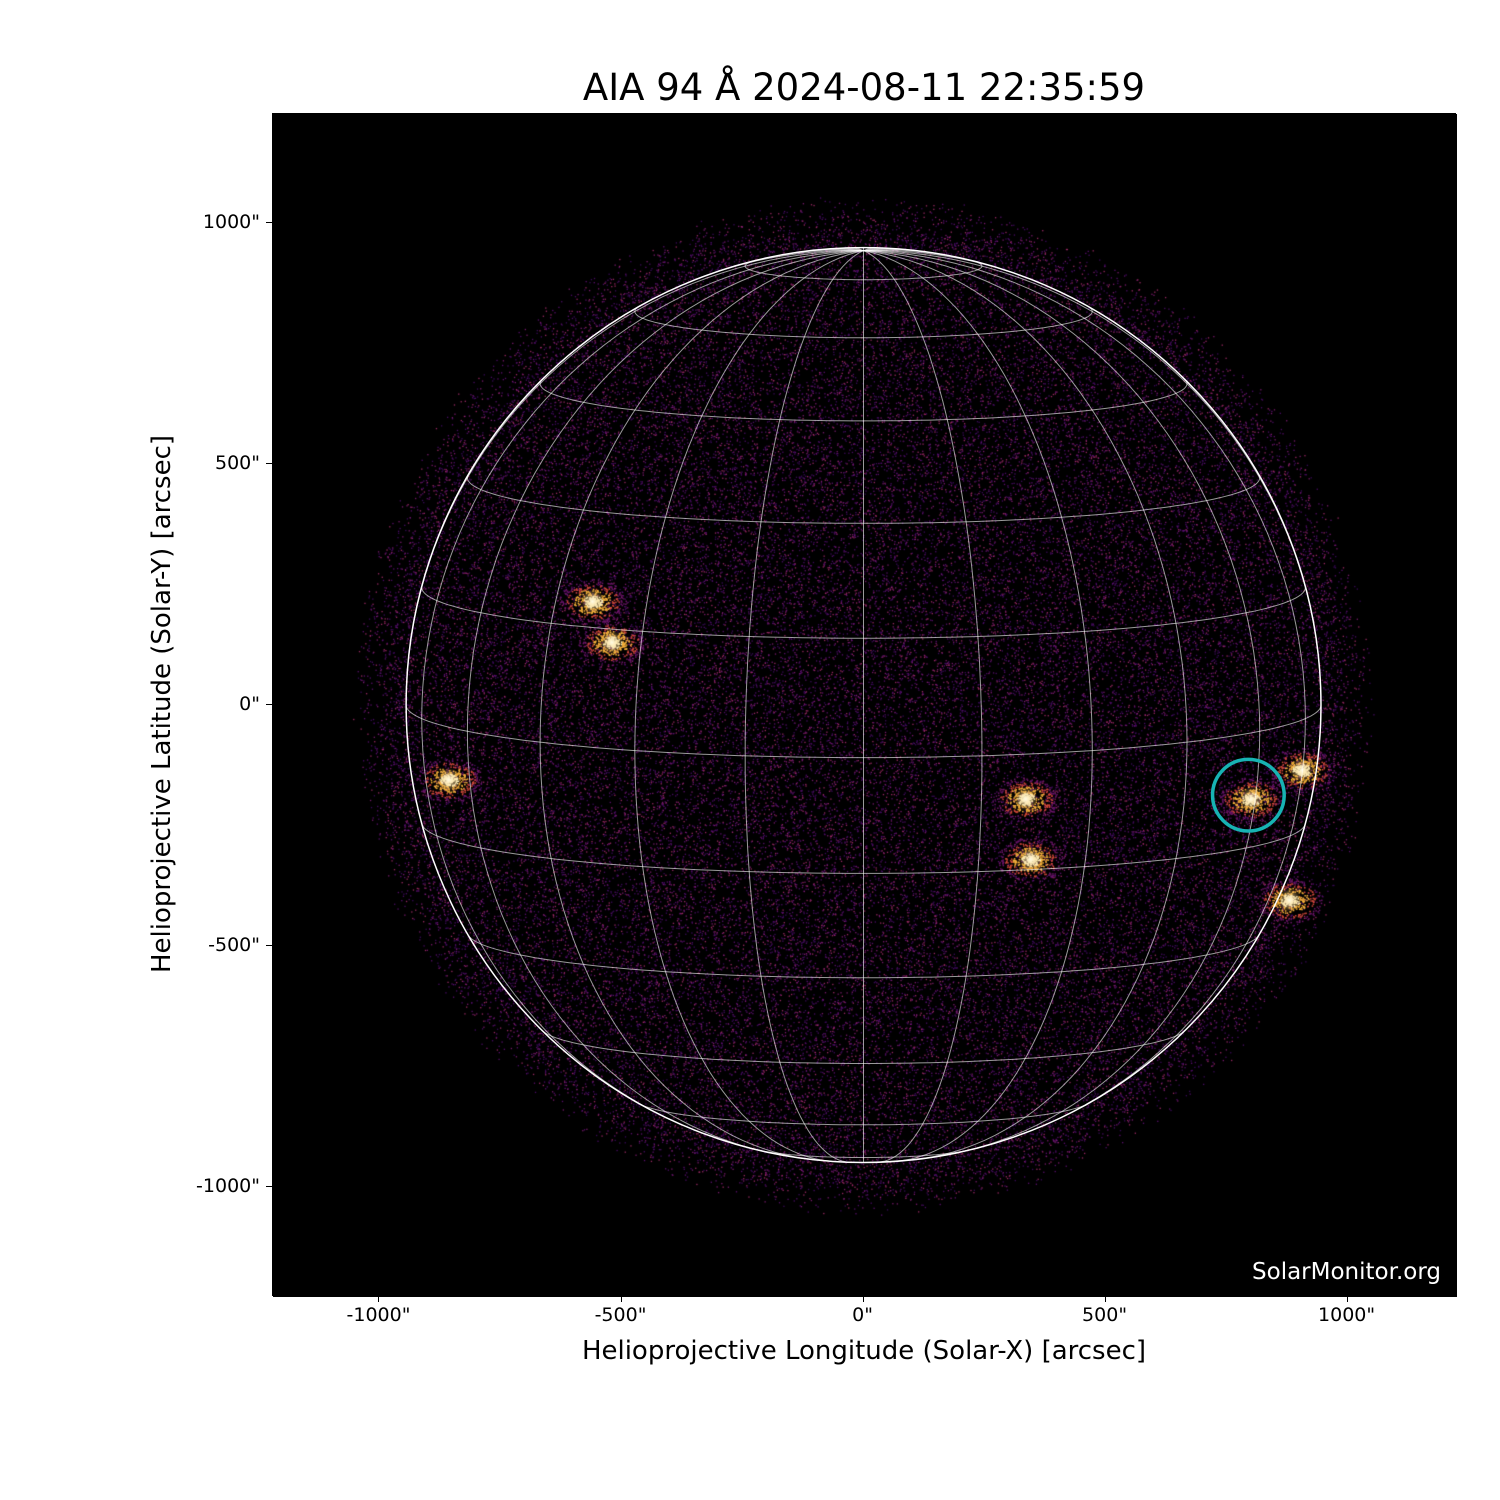 This screenshot has height=1500, width=1500. Describe the element at coordinates (234, 945) in the screenshot. I see `y-tick-label: -500"` at that location.